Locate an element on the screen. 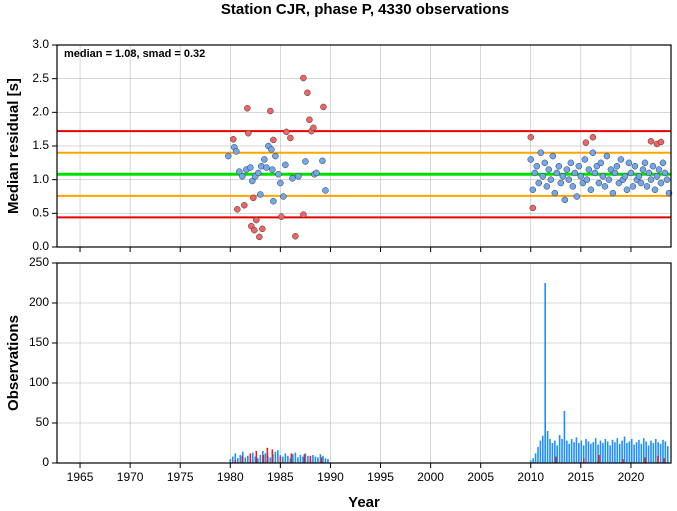  x-tick-label: 2020 is located at coordinates (631, 477).